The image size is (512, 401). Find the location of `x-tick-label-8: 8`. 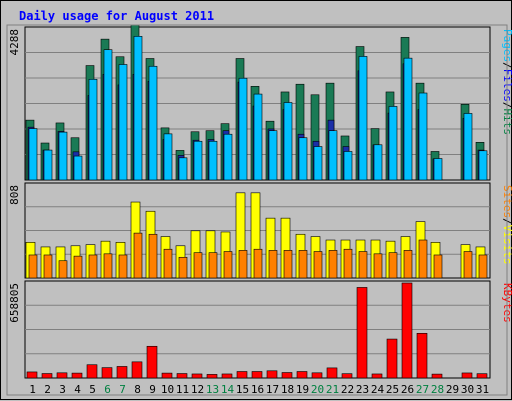

x-tick-label-8: 8 is located at coordinates (137, 389).